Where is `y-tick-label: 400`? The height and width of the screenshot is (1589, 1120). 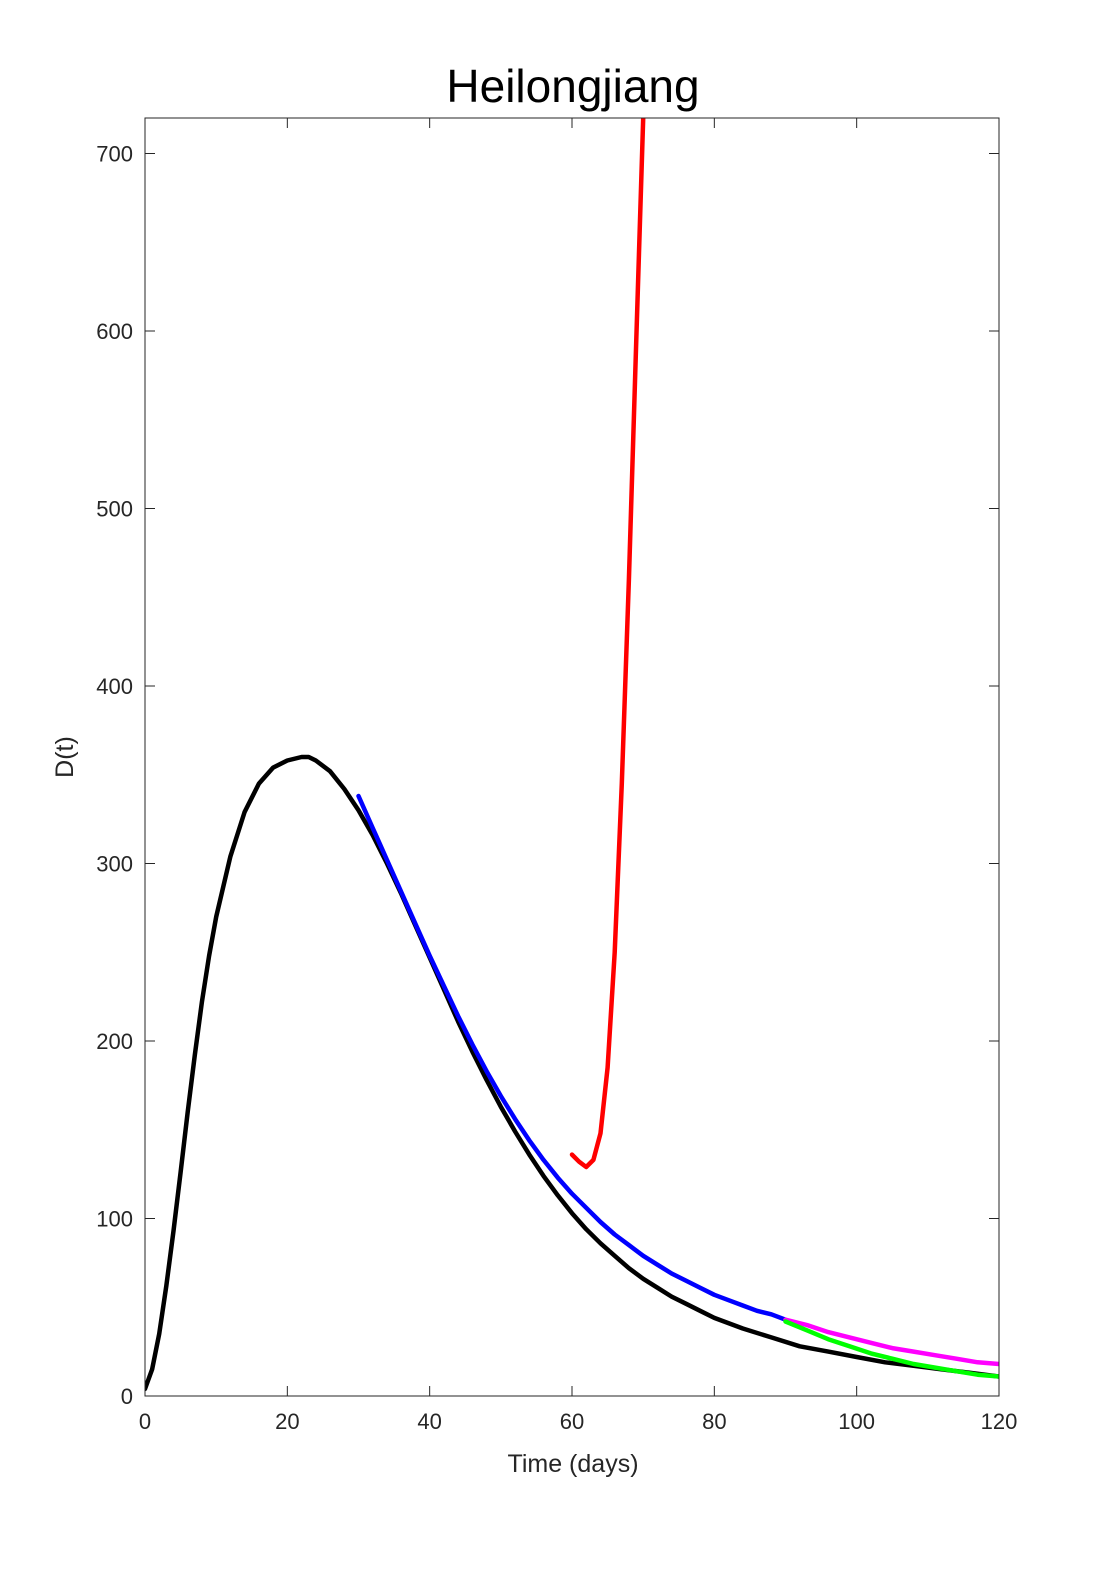 y-tick-label: 400 is located at coordinates (114, 686).